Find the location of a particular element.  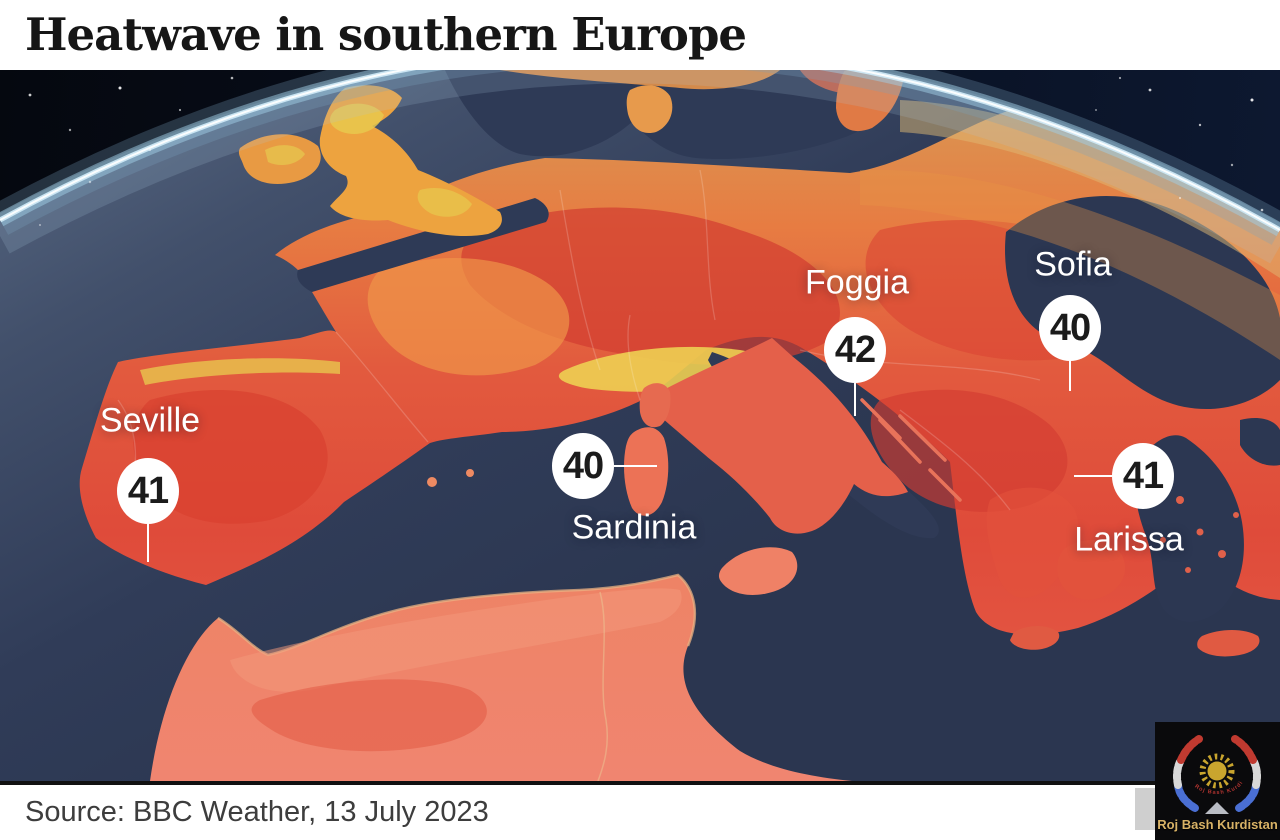

watermark-logo: Roj Bash Kurdistan Roj Bash Kurdistan is located at coordinates (1207, 781).